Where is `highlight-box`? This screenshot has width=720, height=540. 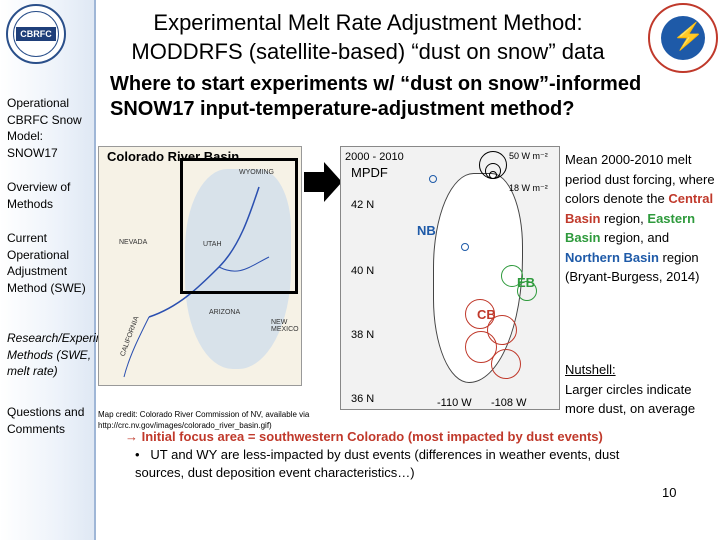 highlight-box is located at coordinates (239, 226).